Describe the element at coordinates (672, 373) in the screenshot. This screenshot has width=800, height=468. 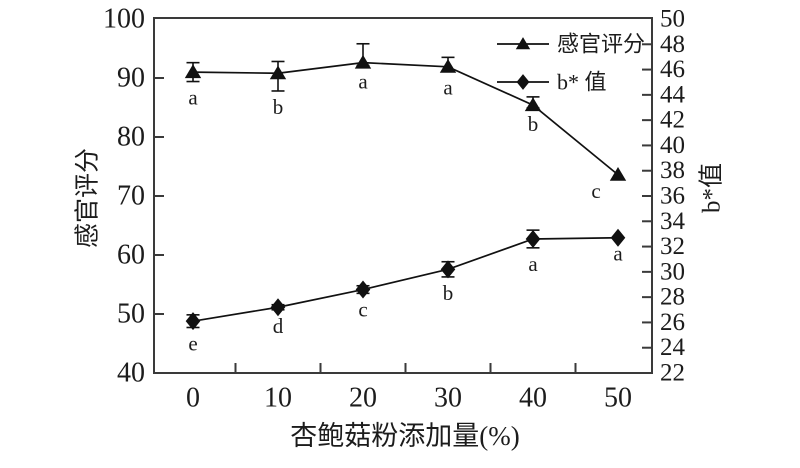
I see `right-tick-label: 22` at that location.